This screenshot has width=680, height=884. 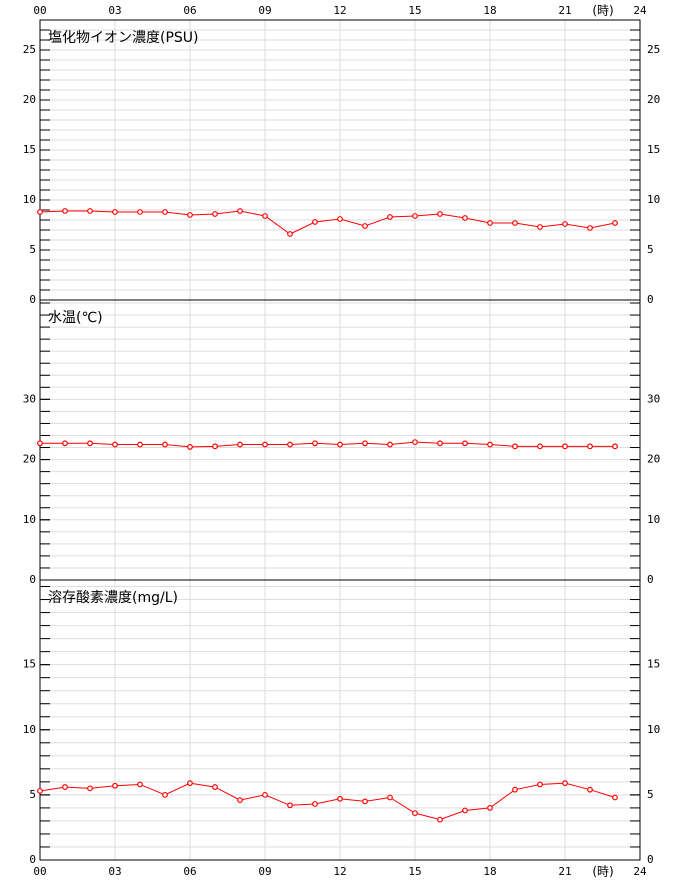 What do you see at coordinates (29, 398) in the screenshot?
I see `y-tick-label: 30` at bounding box center [29, 398].